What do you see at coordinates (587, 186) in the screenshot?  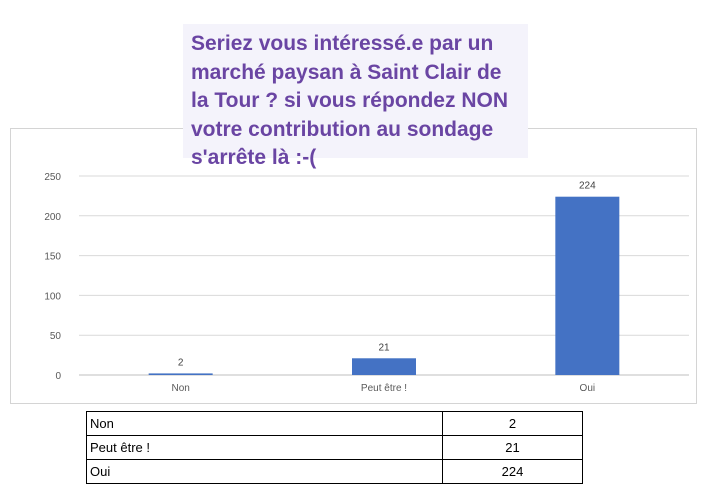 I see `data-label: 224` at bounding box center [587, 186].